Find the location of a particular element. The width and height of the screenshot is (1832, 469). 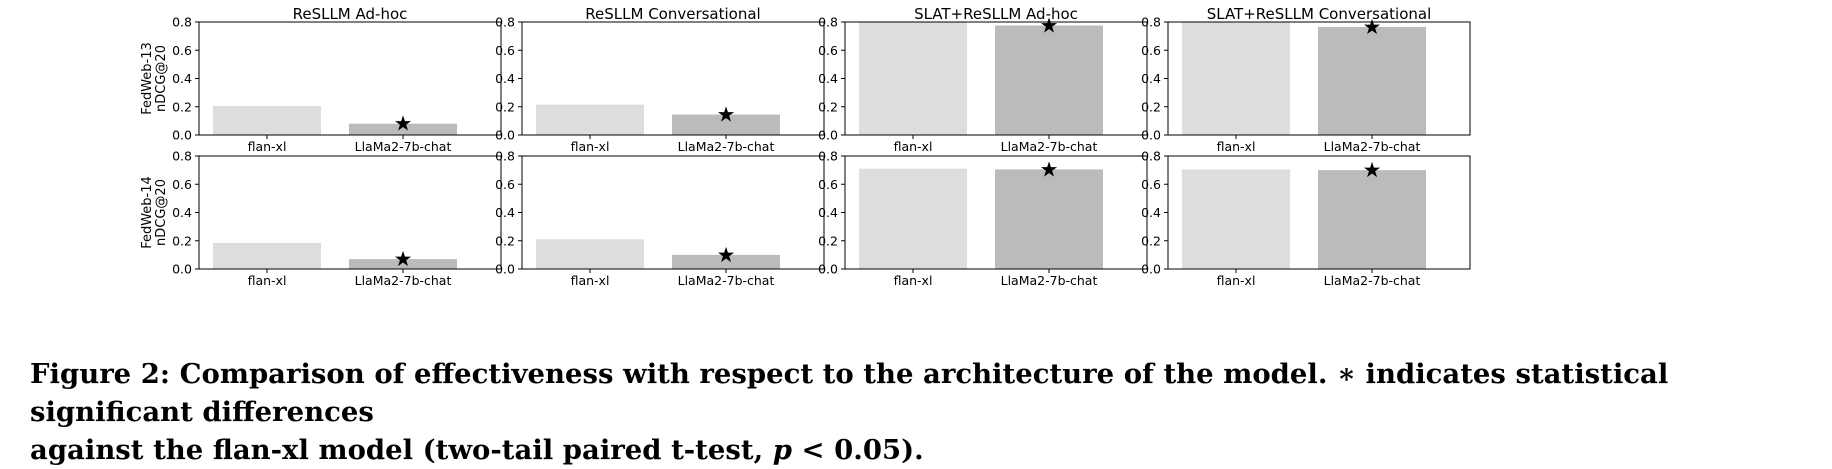

caption-line-2-suffix: < 0.05). is located at coordinates (857, 450).